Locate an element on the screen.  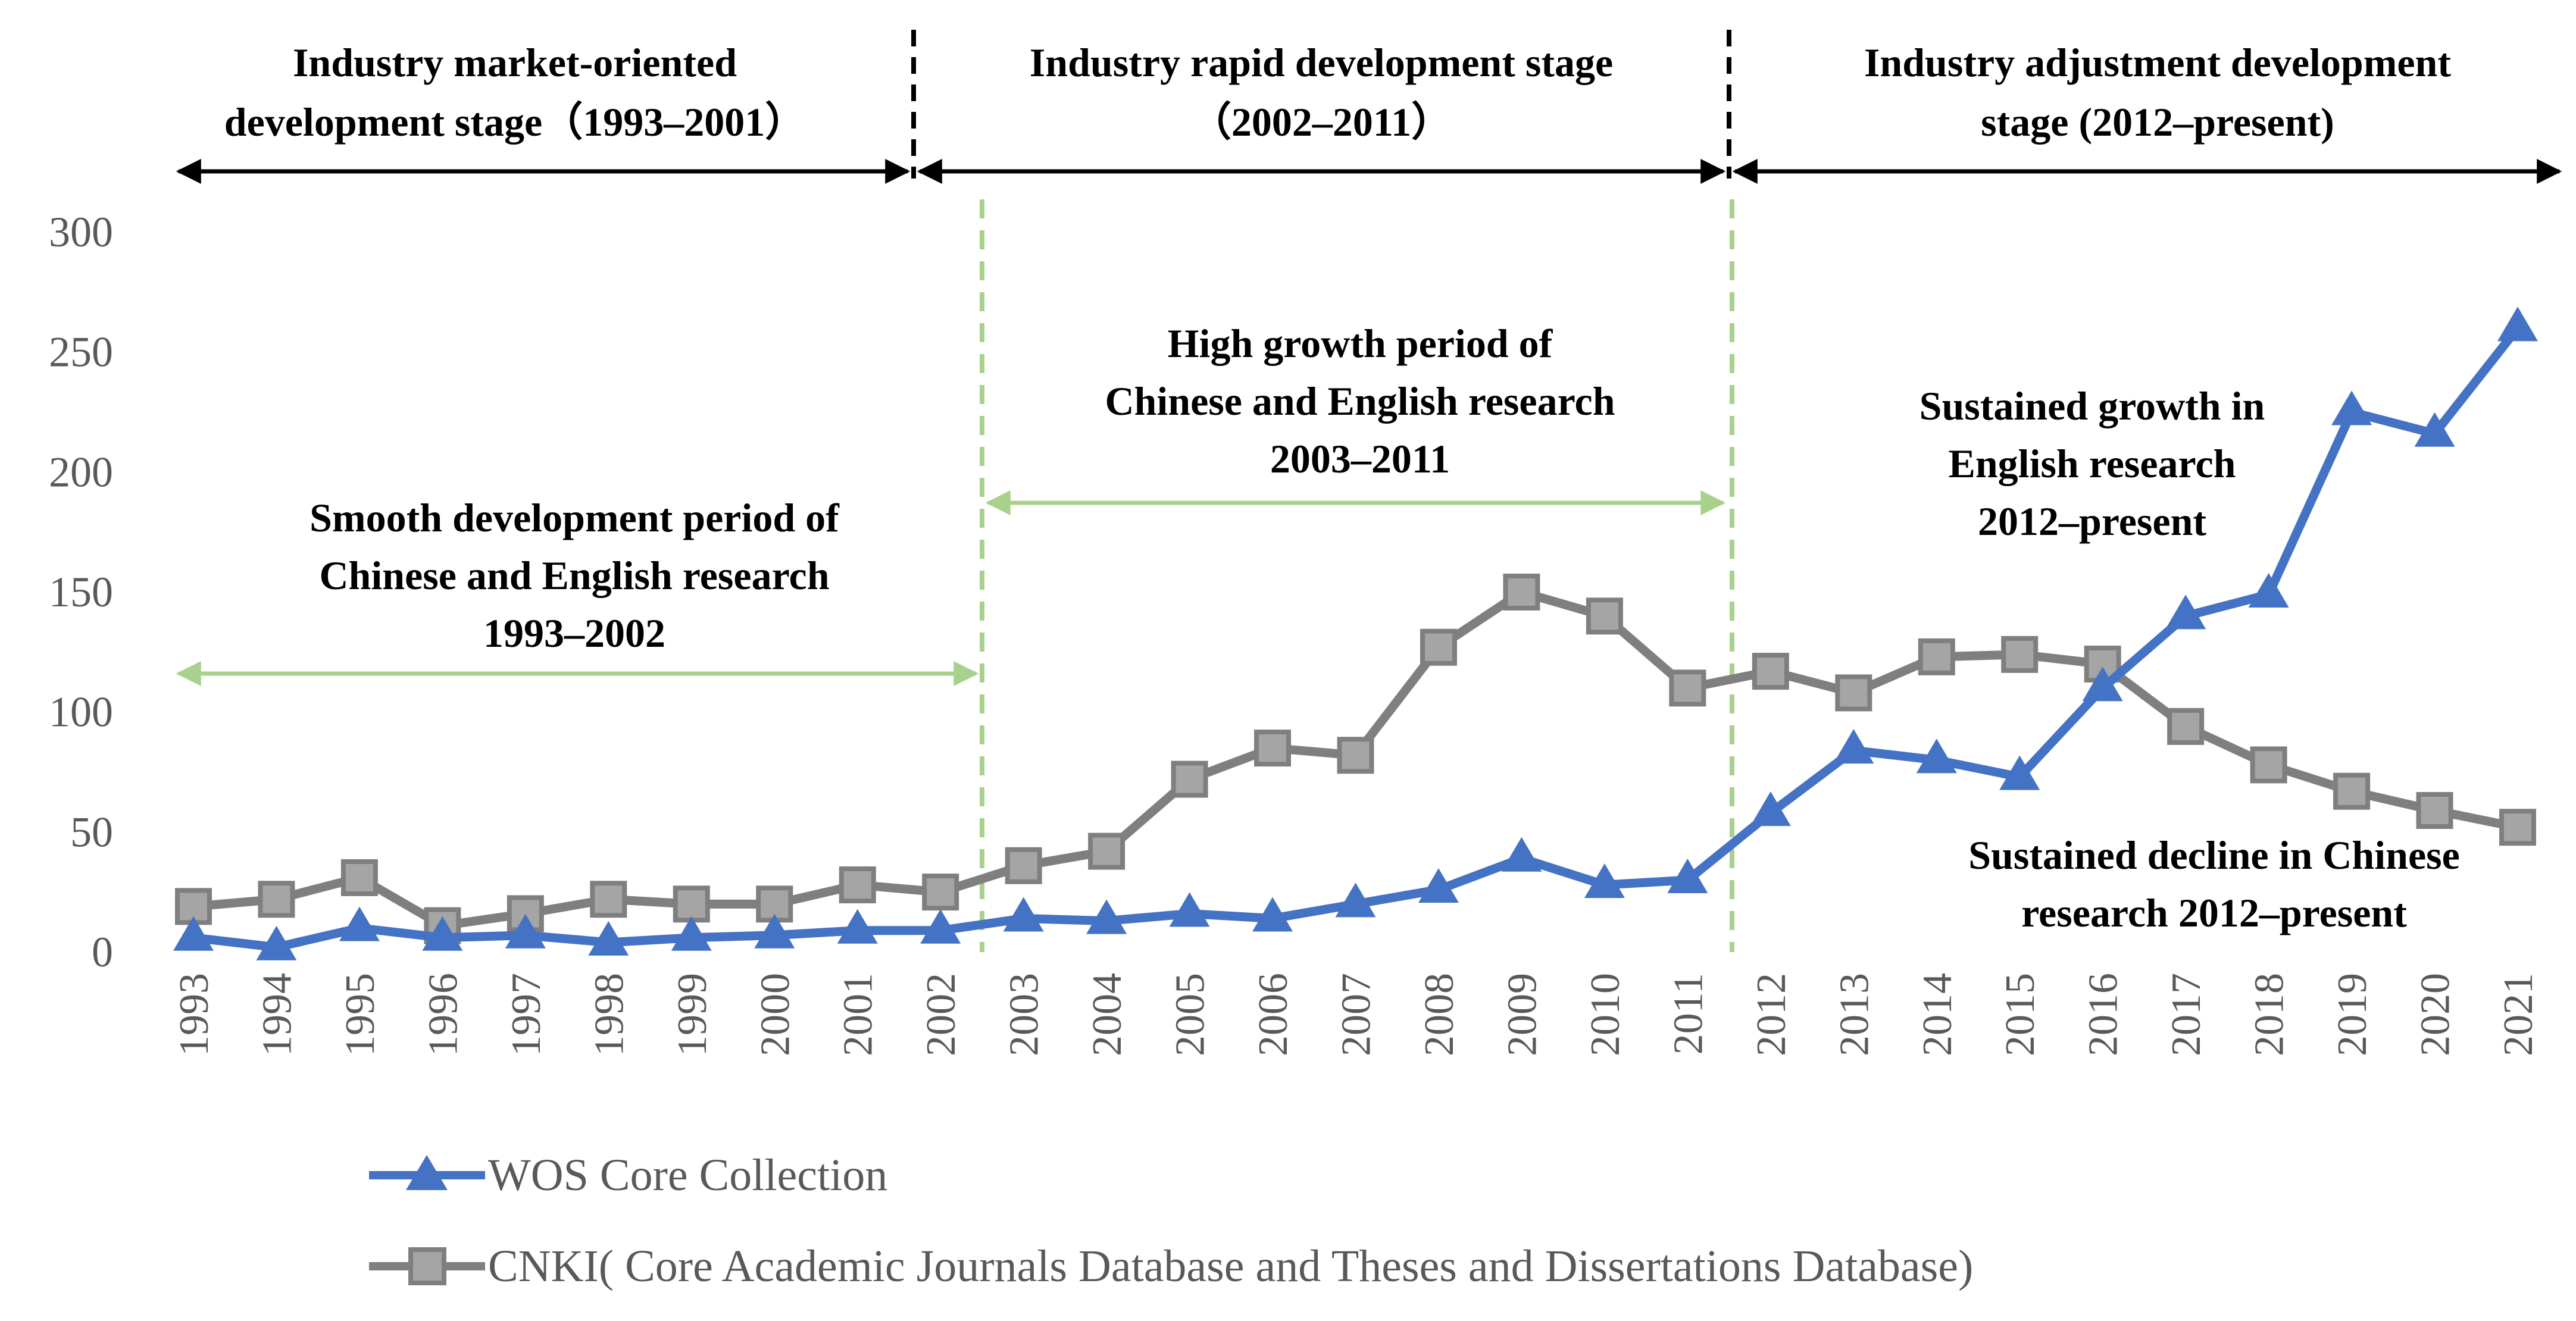
y-tick-label: 250 is located at coordinates (81, 352).